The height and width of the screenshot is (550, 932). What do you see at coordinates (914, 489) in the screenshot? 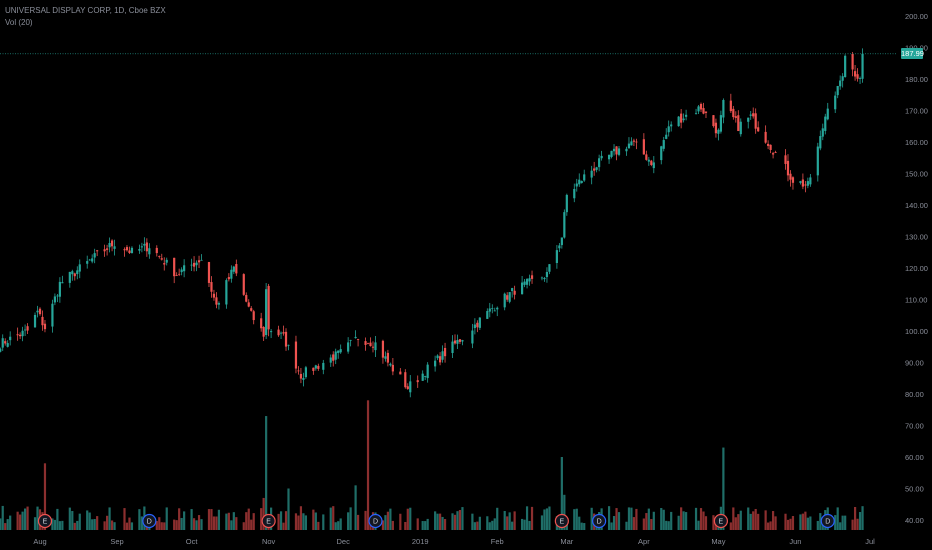
I see `price-tick-label: 50.00` at bounding box center [914, 489].